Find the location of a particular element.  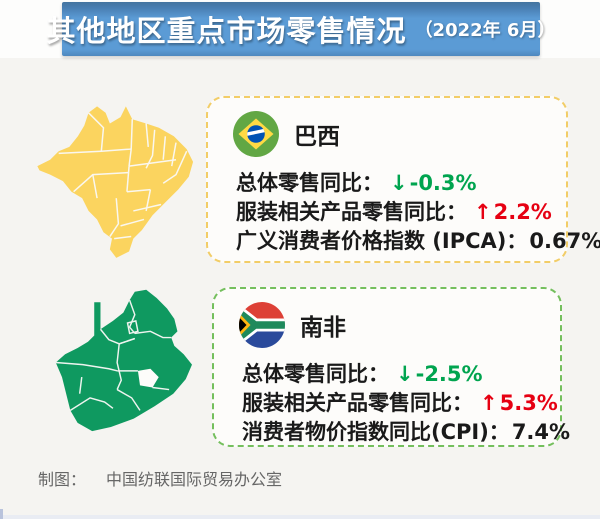

stat-value: 2.2% is located at coordinates (522, 212).